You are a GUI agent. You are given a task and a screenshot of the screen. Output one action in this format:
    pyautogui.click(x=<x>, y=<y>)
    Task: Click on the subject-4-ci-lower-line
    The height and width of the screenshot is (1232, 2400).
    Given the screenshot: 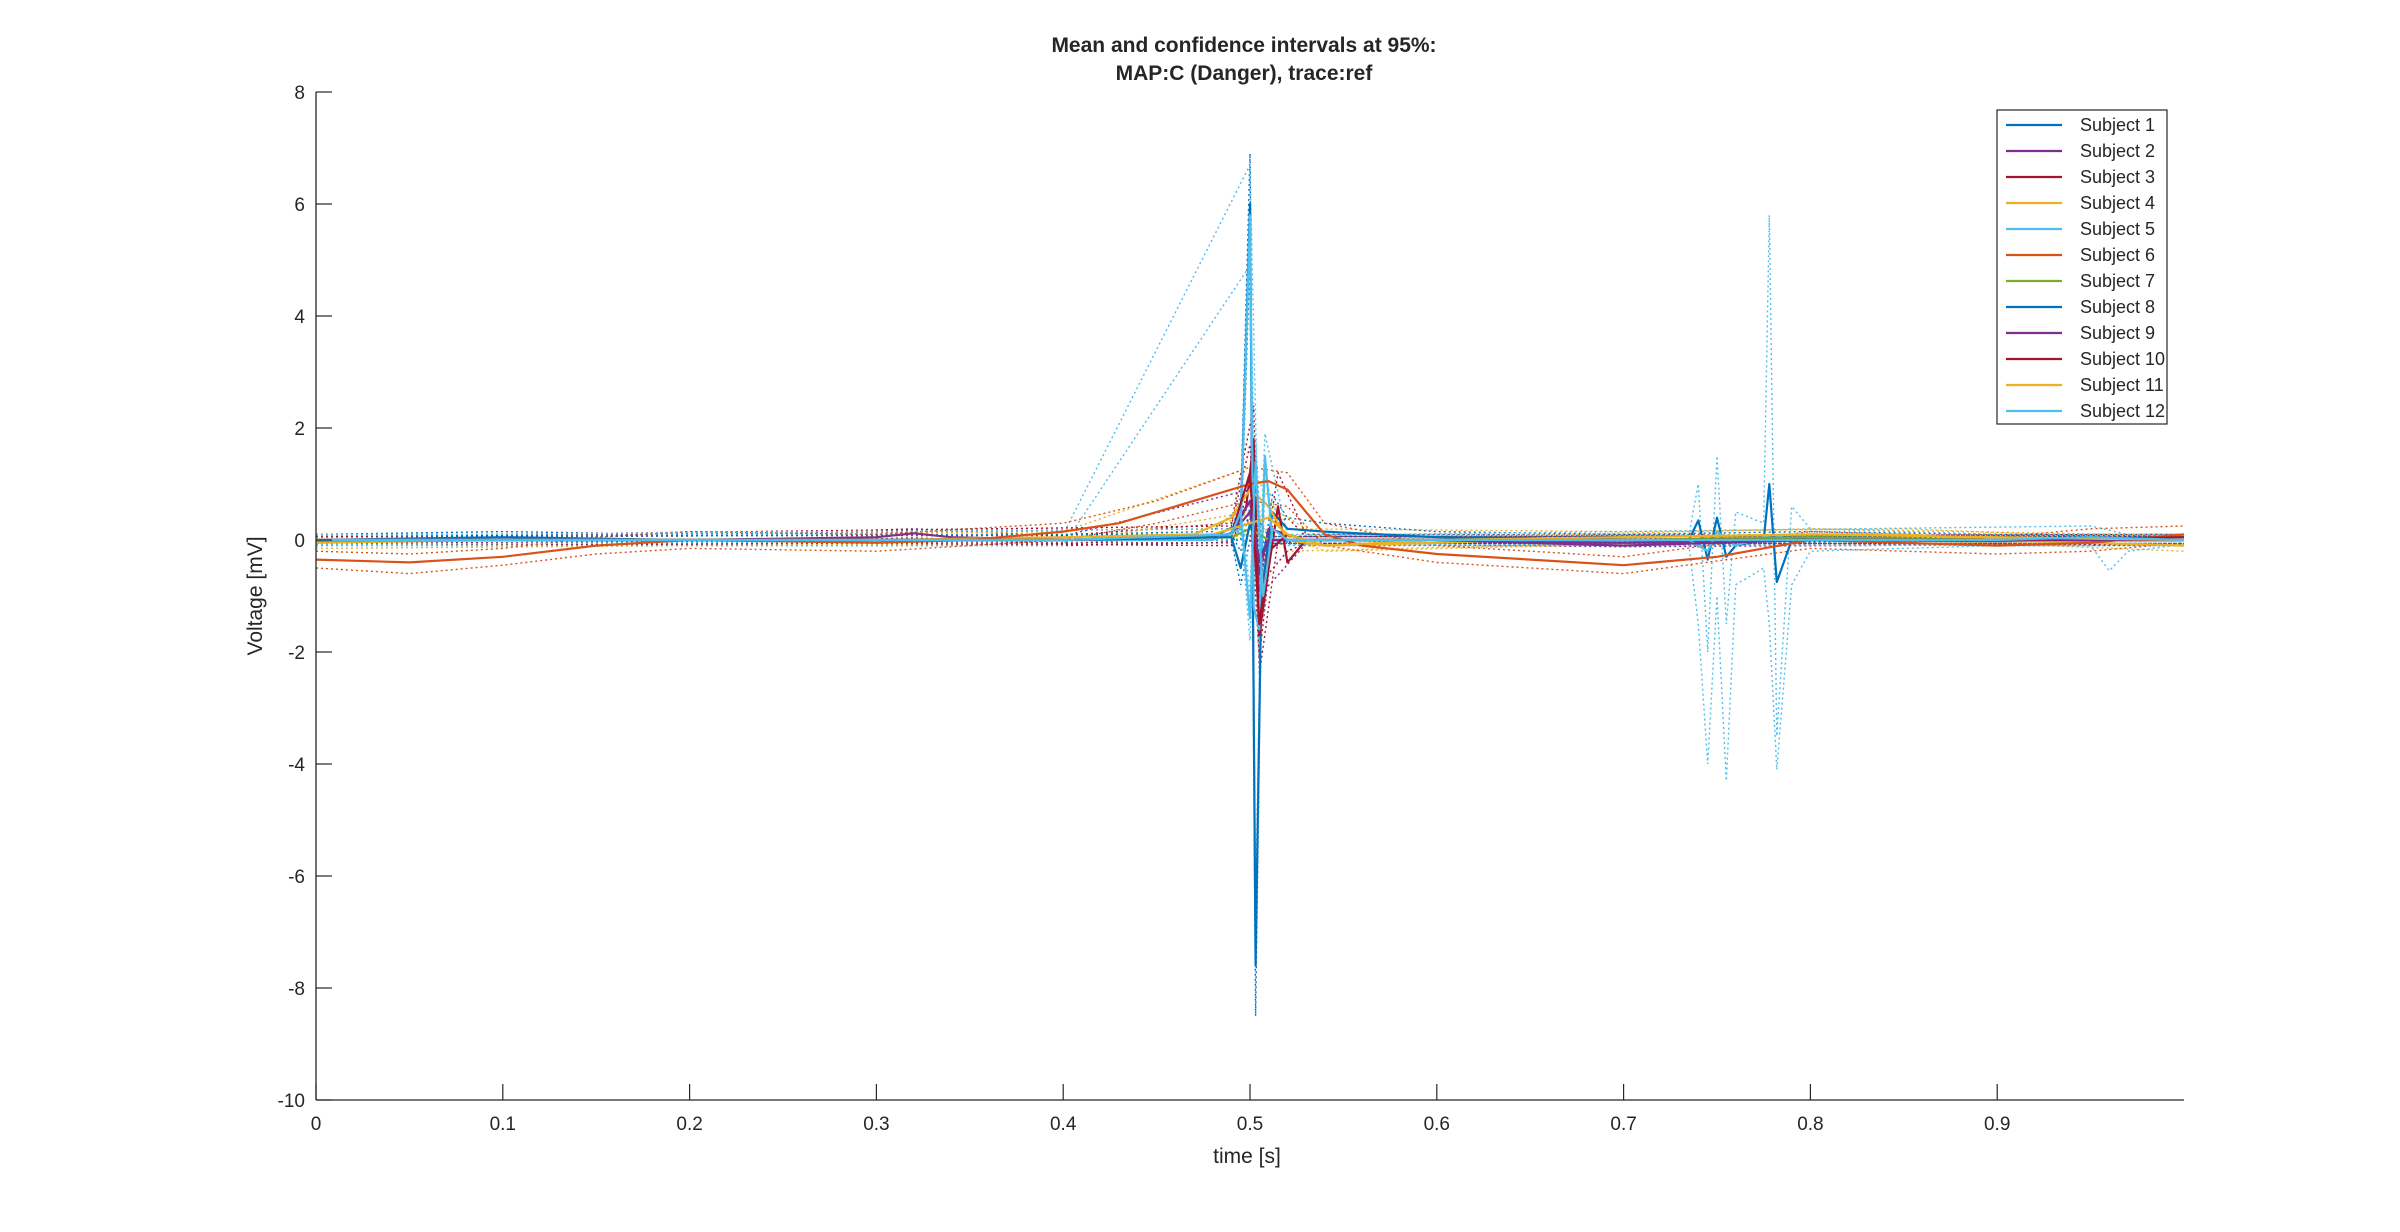 What is the action you would take?
    pyautogui.click(x=1250, y=531)
    